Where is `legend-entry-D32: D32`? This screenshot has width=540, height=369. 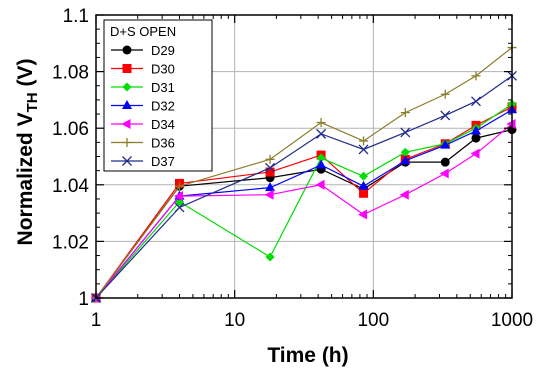 legend-entry-D32: D32 is located at coordinates (143, 106).